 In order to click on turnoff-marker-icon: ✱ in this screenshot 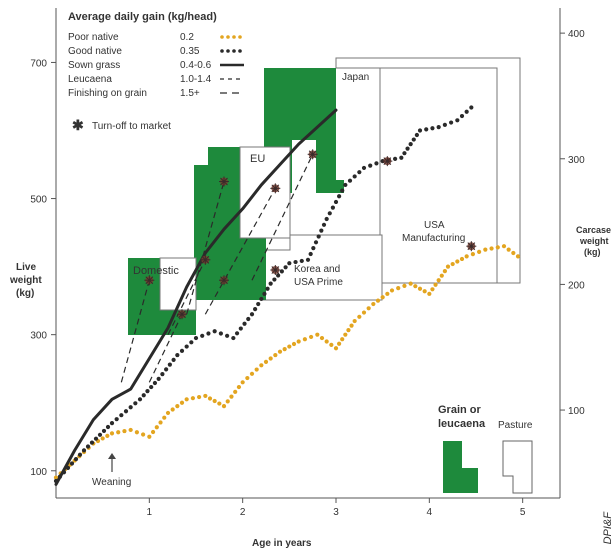, I will do `click(78, 125)`.